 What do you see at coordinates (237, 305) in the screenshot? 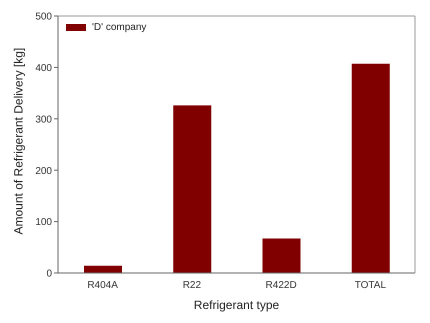
I see `x-axis-title: Refrigerant type` at bounding box center [237, 305].